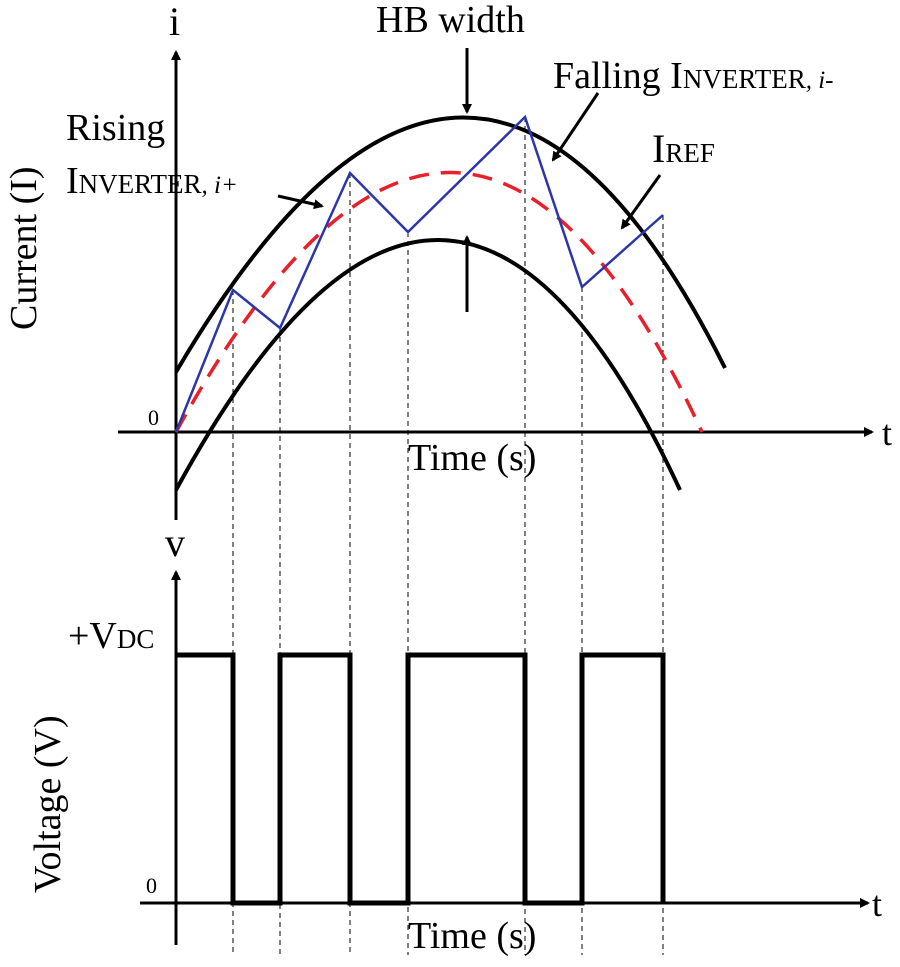  What do you see at coordinates (48, 804) in the screenshot?
I see `voltage-y-axis-label: Voltage (V)` at bounding box center [48, 804].